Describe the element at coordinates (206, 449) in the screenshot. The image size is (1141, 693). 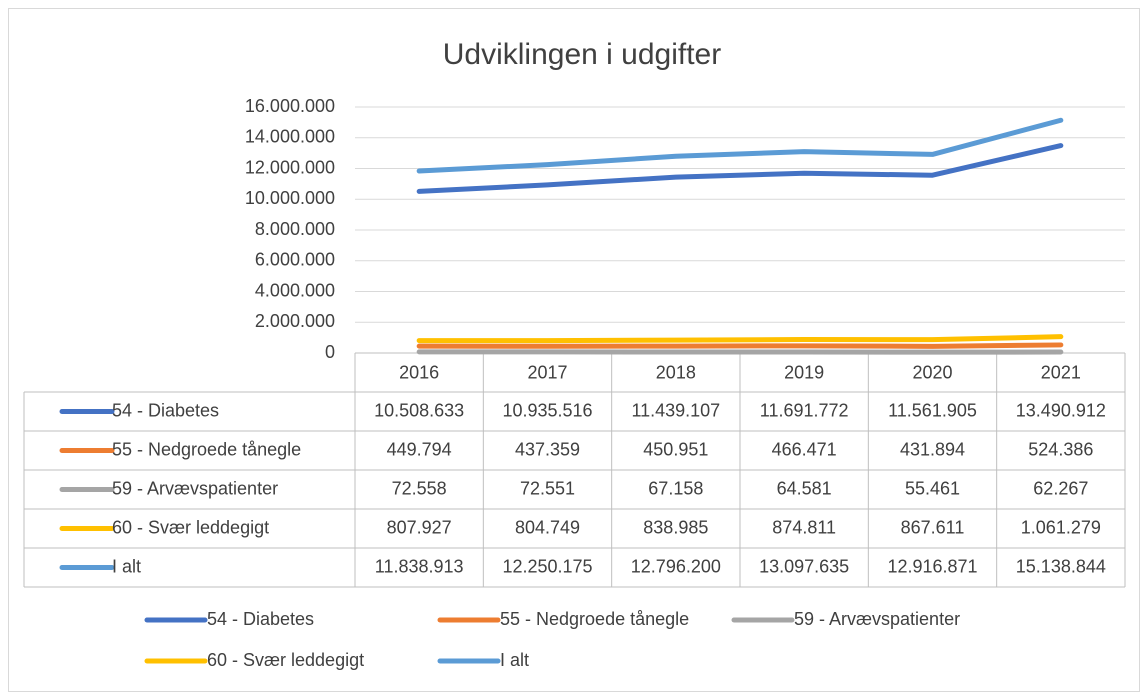
I see `table-row-label: 55 - Nedgroede tånegle` at that location.